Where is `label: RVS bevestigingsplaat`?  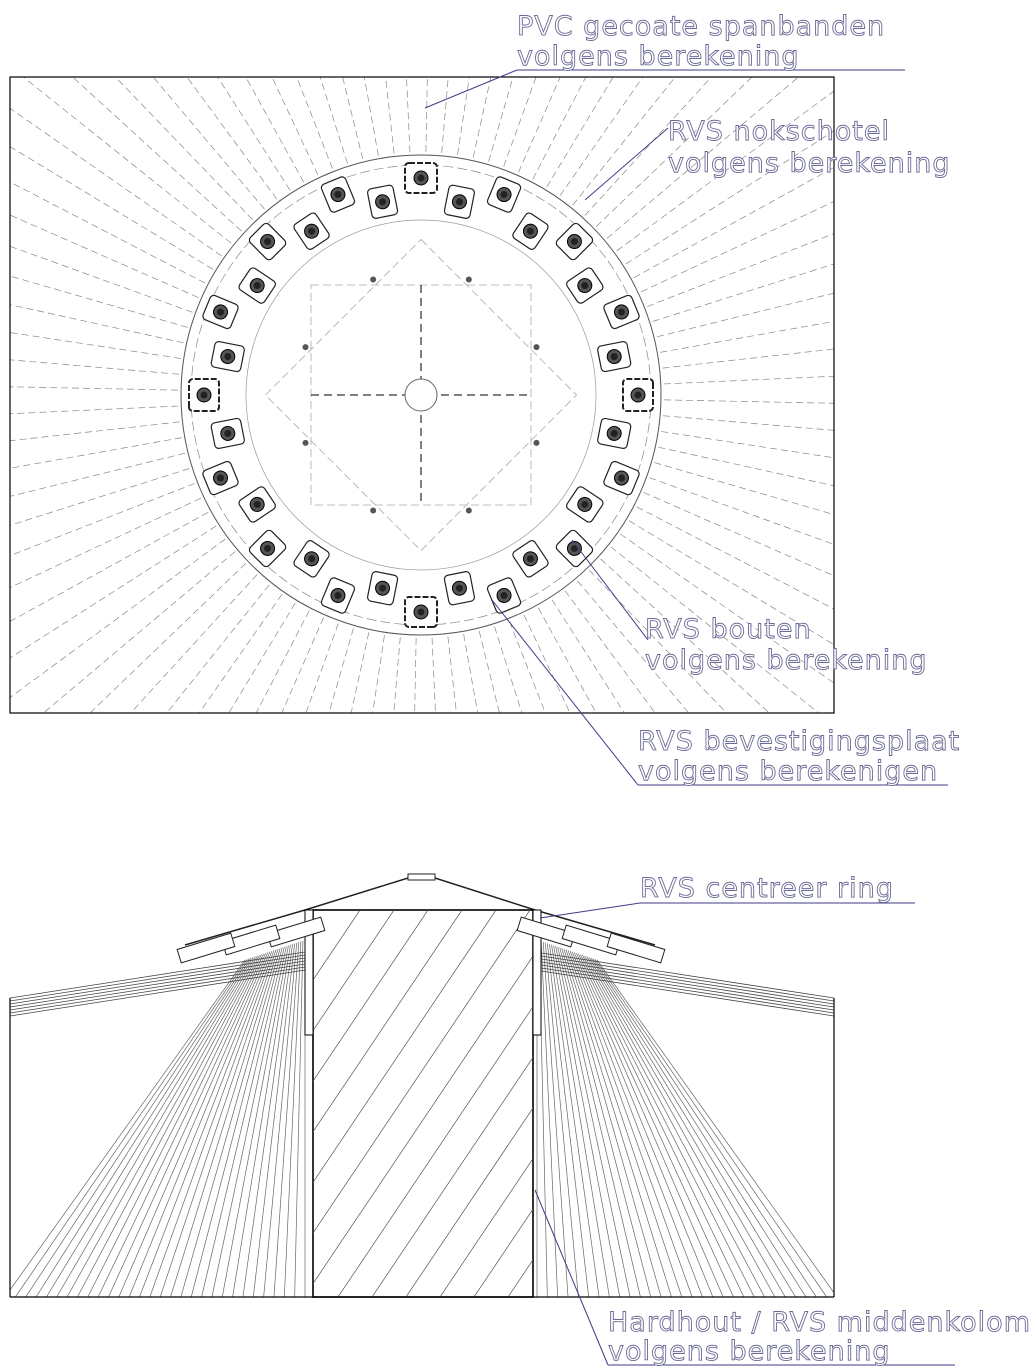 label: RVS bevestigingsplaat is located at coordinates (799, 741).